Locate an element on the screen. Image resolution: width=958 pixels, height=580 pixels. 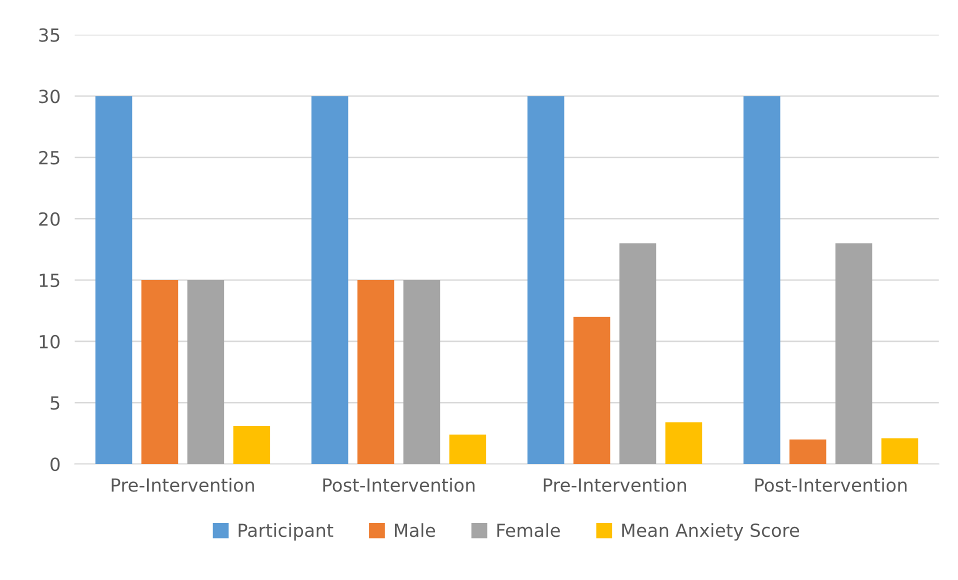
y-tick-label: 25 is located at coordinates (49, 157).